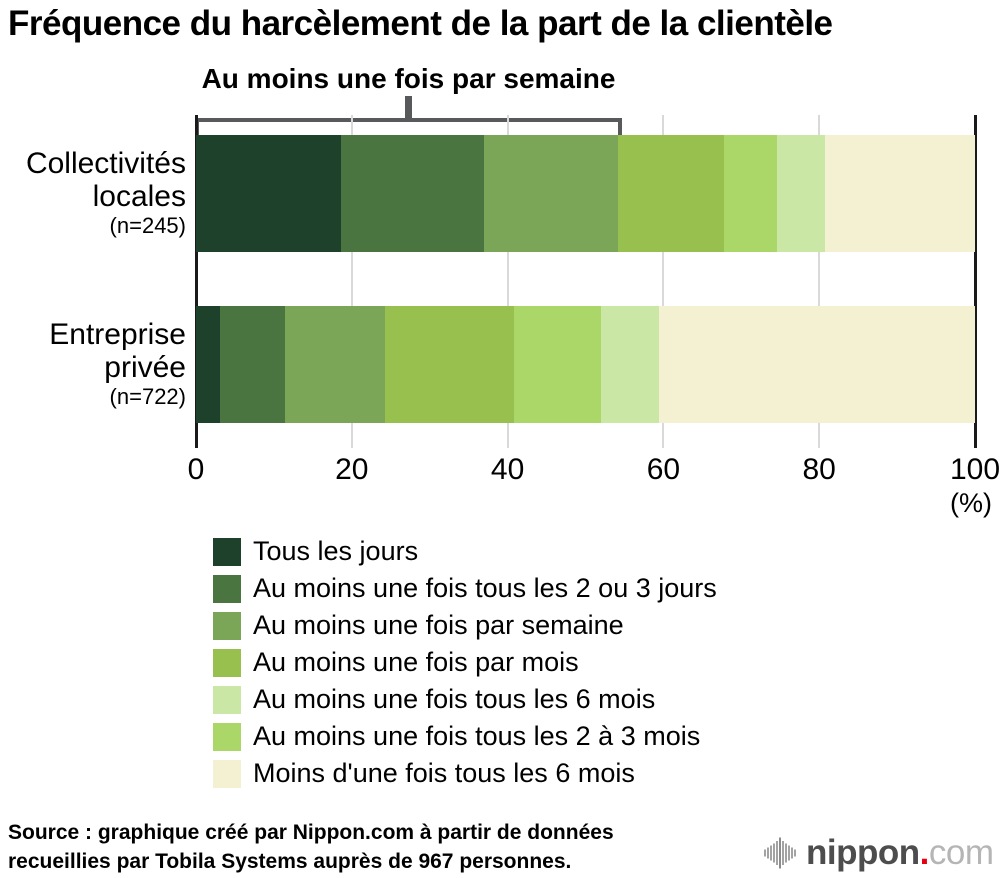 The width and height of the screenshot is (1000, 878). What do you see at coordinates (336, 551) in the screenshot?
I see `legend-label: Tous les jours` at bounding box center [336, 551].